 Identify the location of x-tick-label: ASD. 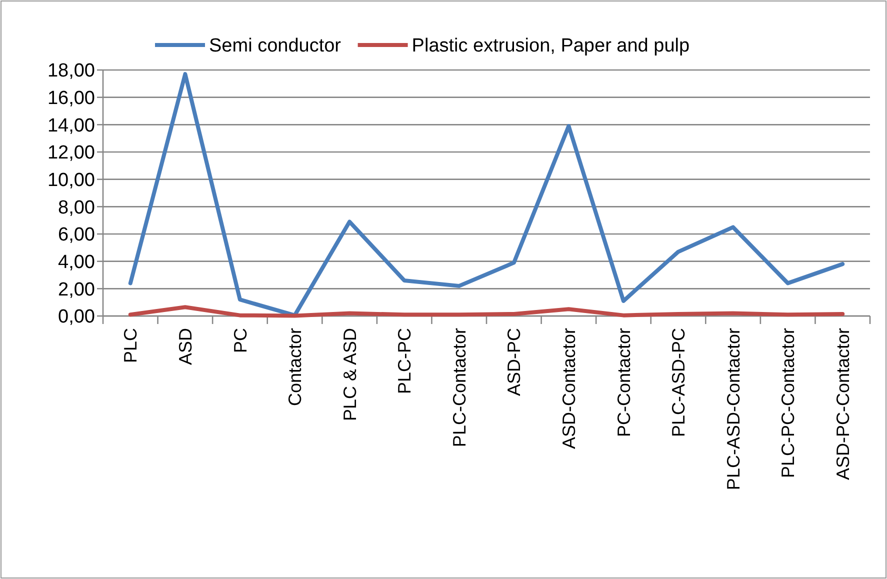
(185, 347).